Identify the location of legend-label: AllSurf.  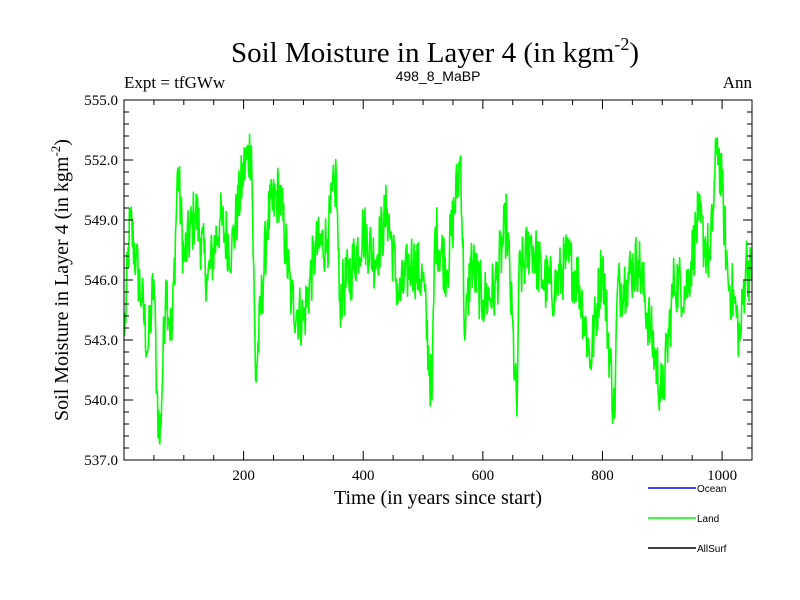
(712, 549).